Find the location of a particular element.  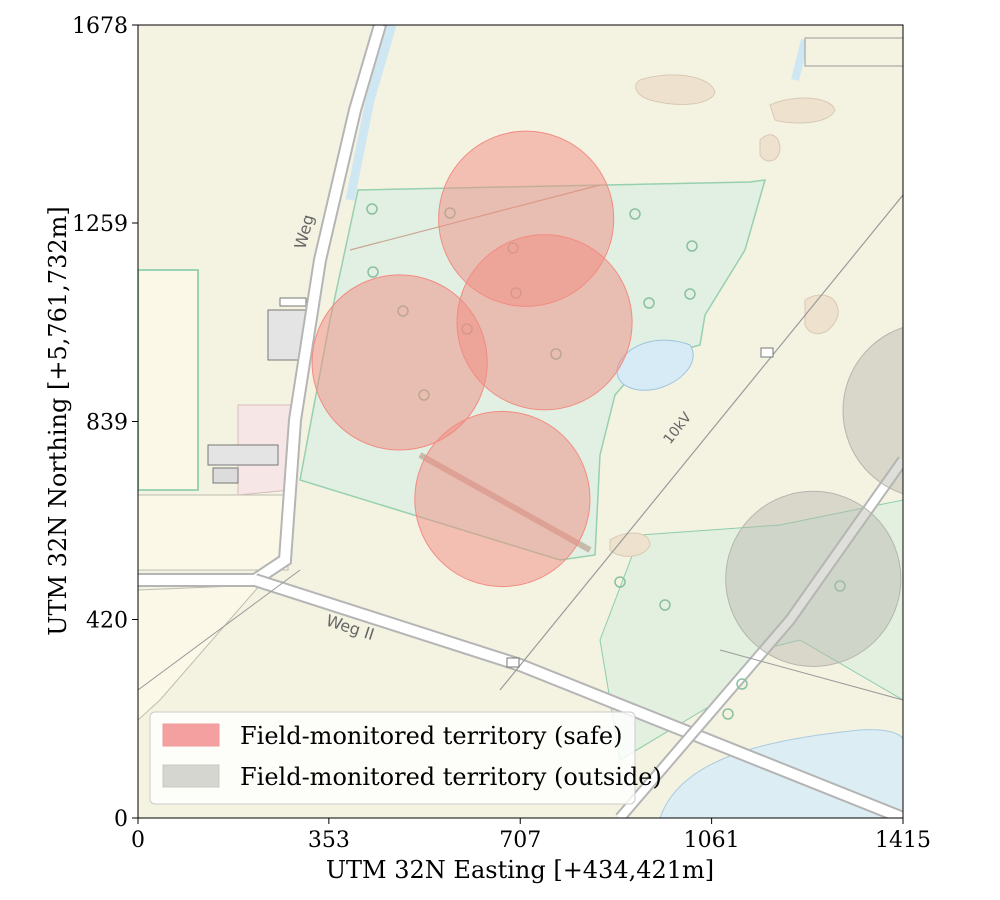

x-tick-label-4: 1415 is located at coordinates (903, 840).